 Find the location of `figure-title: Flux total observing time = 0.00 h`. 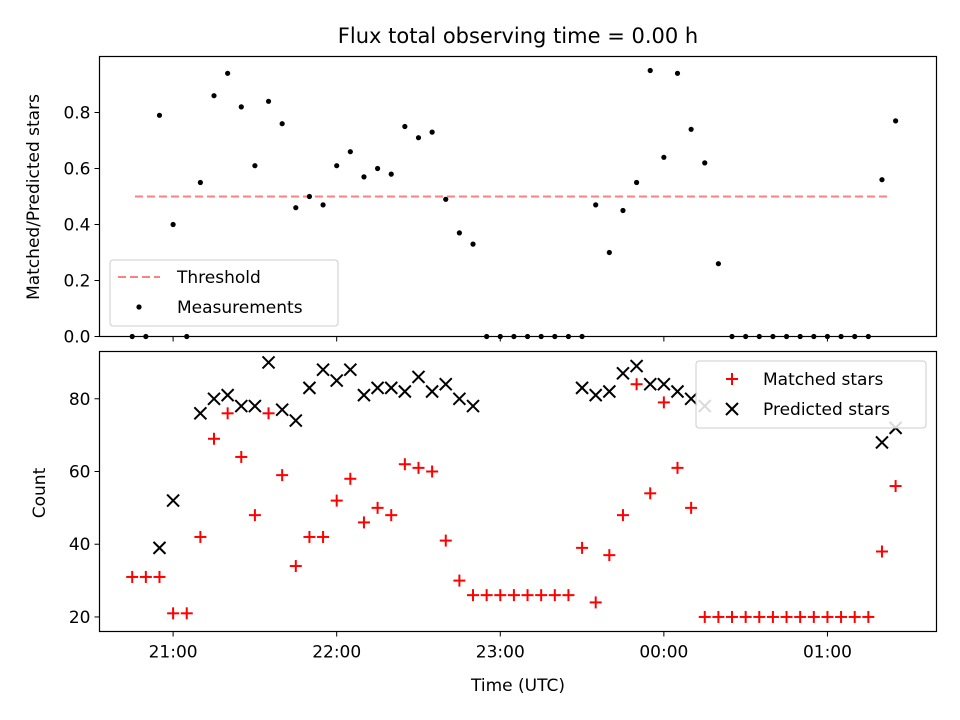

figure-title: Flux total observing time = 0.00 h is located at coordinates (518, 36).